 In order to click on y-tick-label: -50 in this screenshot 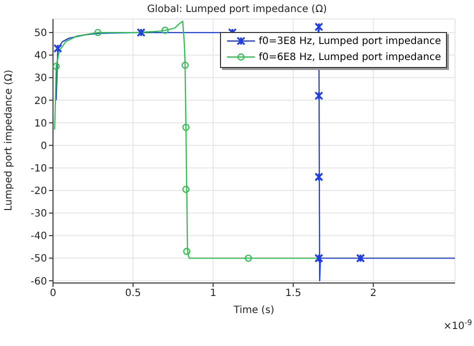, I will do `click(38, 259)`.